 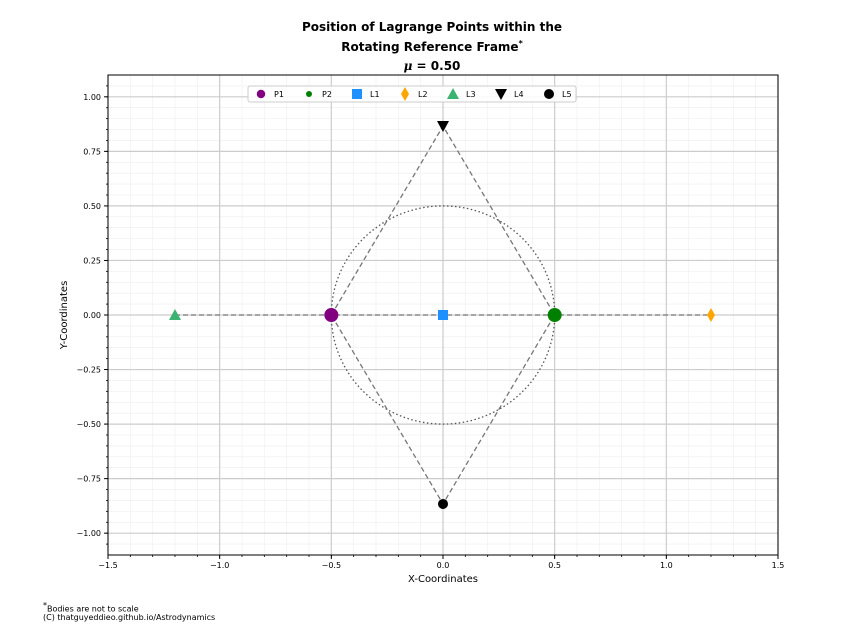 I want to click on legend-marker-l4, so click(x=501, y=94).